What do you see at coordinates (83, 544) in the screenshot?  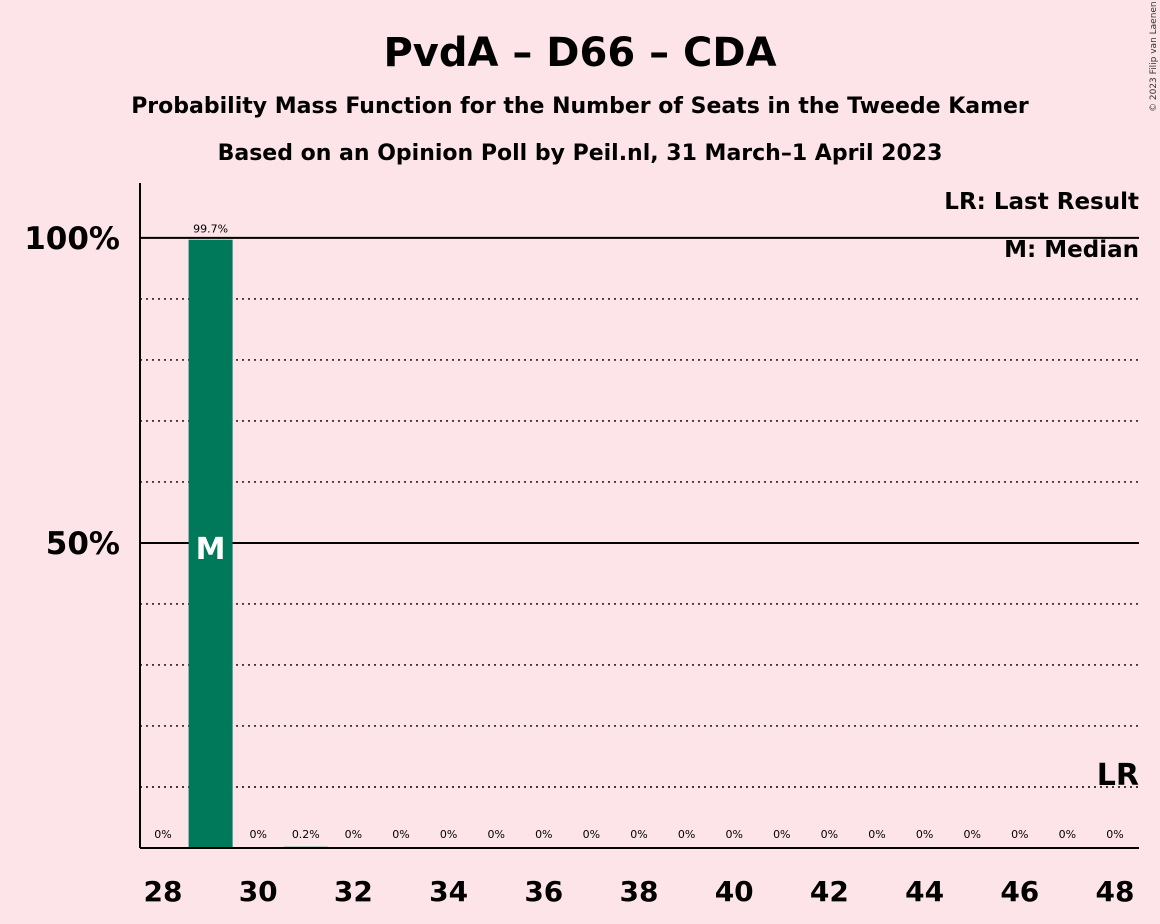 I see `y-tick-label: 50%` at bounding box center [83, 544].